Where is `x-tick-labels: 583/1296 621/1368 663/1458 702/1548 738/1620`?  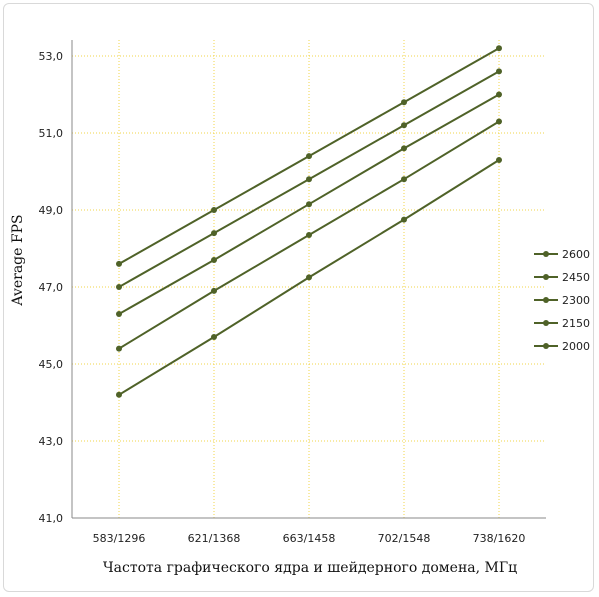
x-tick-labels: 583/1296 621/1368 663/1458 702/1548 738/1620 is located at coordinates (309, 538).